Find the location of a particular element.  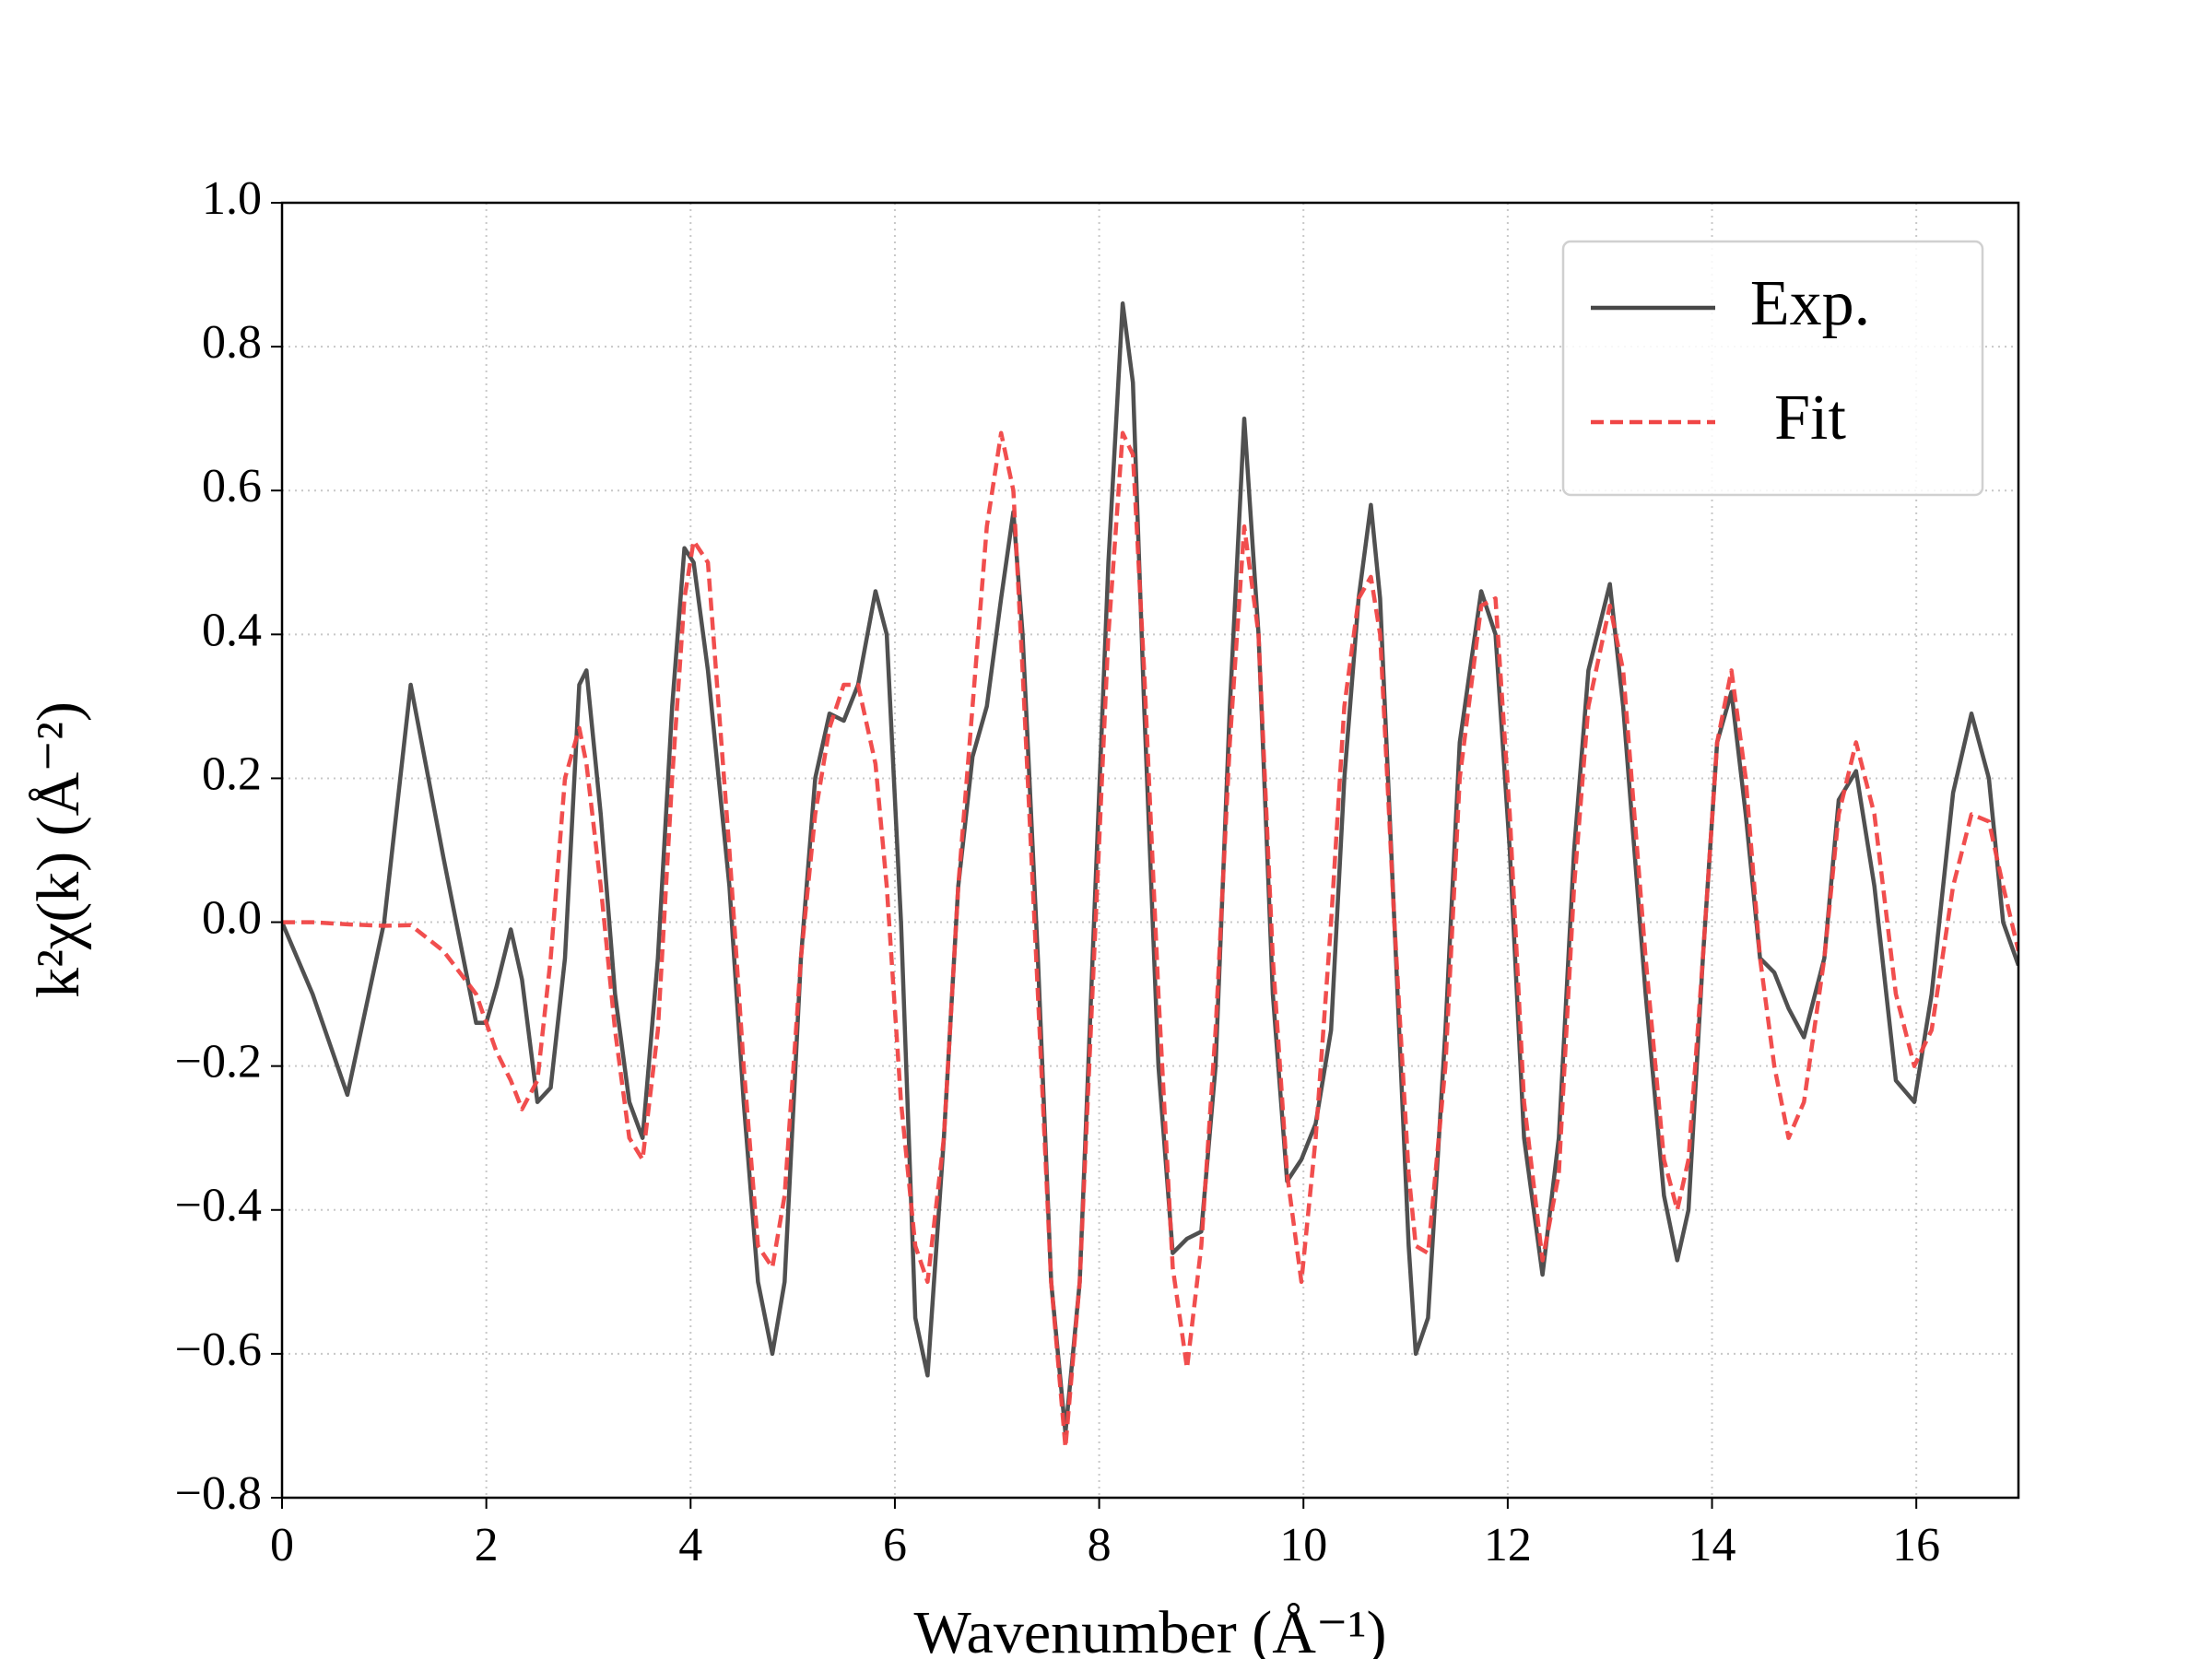

y-tick-label: −0.4 is located at coordinates (218, 1206).